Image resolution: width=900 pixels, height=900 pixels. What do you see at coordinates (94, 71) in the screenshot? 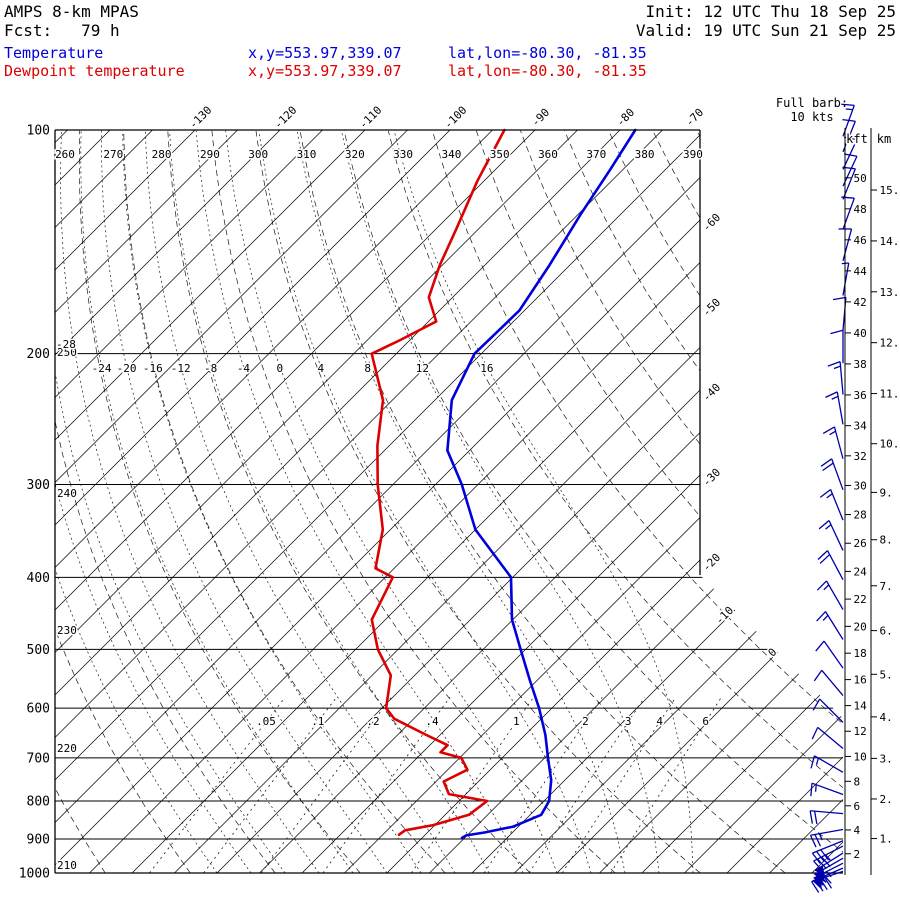
I see `dewpoint-legend-label: Dewpoint temperature` at bounding box center [94, 71].